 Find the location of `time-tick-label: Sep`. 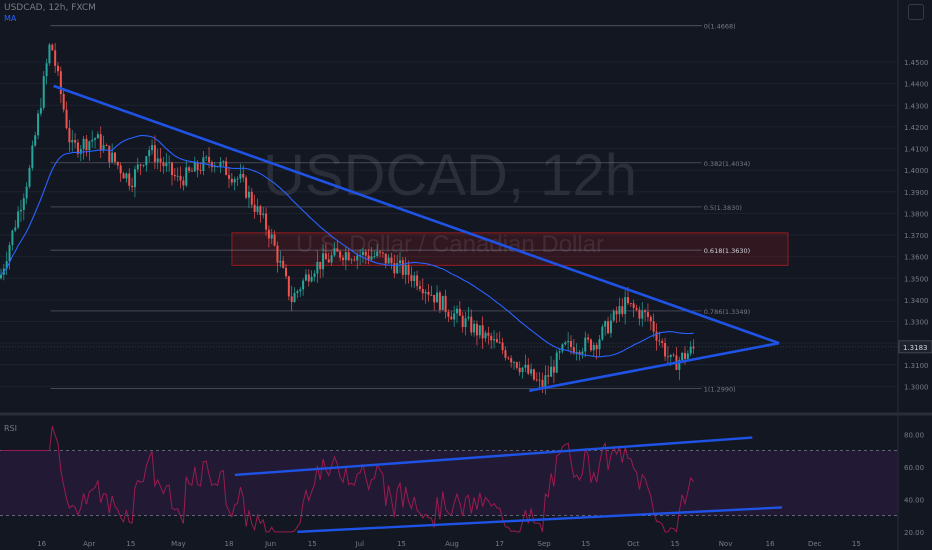

time-tick-label: Sep is located at coordinates (545, 544).